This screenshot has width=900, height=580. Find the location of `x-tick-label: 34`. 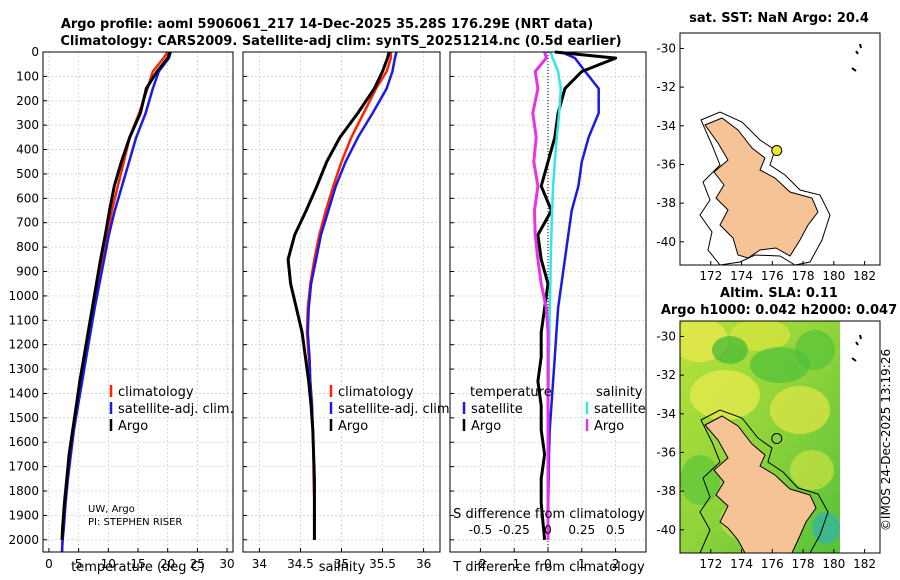

x-tick-label: 34 is located at coordinates (259, 564).